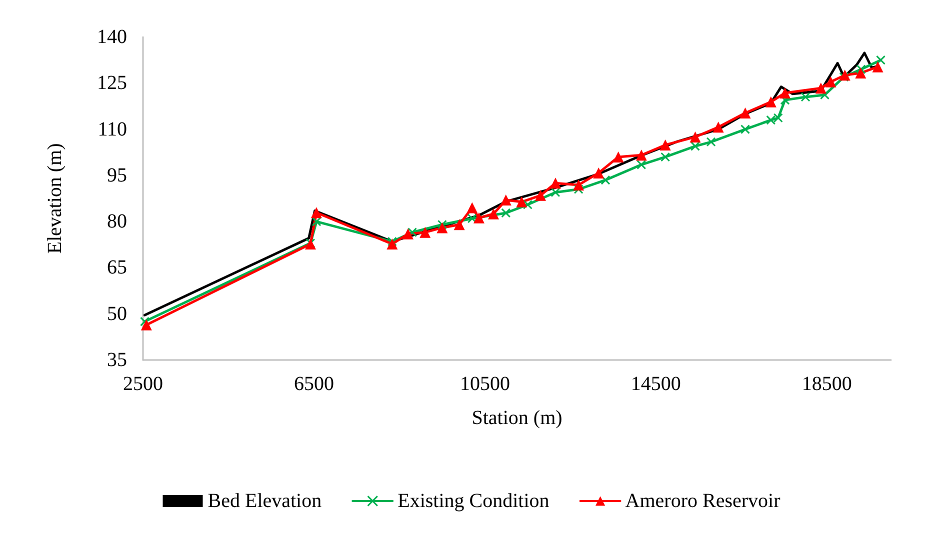 This screenshot has width=943, height=536. What do you see at coordinates (517, 418) in the screenshot?
I see `x-axis-title: Station (m)` at bounding box center [517, 418].